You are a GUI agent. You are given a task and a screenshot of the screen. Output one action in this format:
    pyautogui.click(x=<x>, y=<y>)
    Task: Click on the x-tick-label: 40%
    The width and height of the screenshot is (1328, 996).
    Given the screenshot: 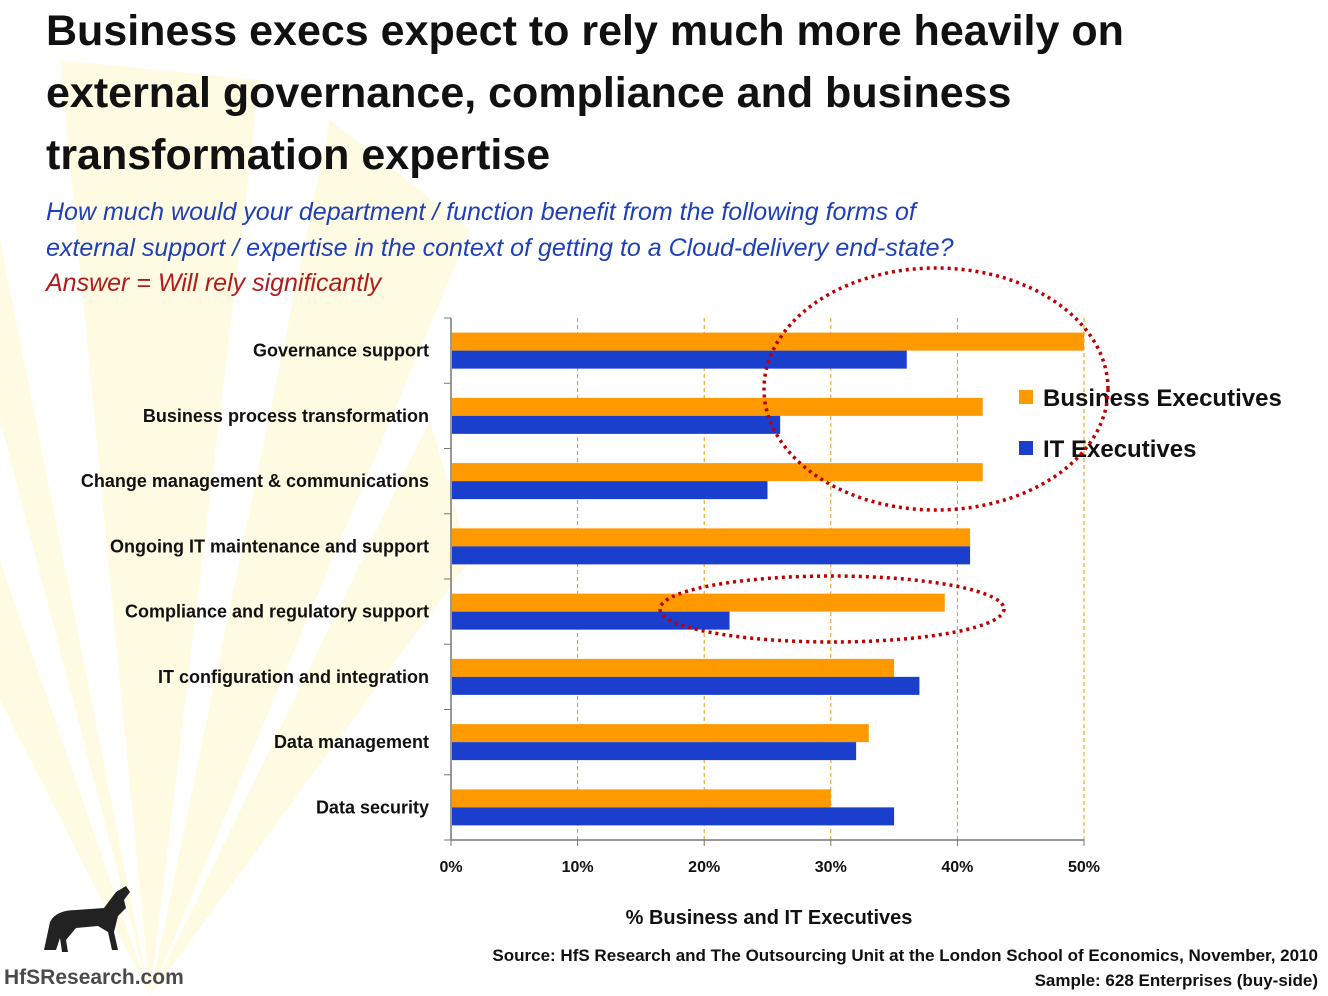 What is the action you would take?
    pyautogui.click(x=957, y=867)
    